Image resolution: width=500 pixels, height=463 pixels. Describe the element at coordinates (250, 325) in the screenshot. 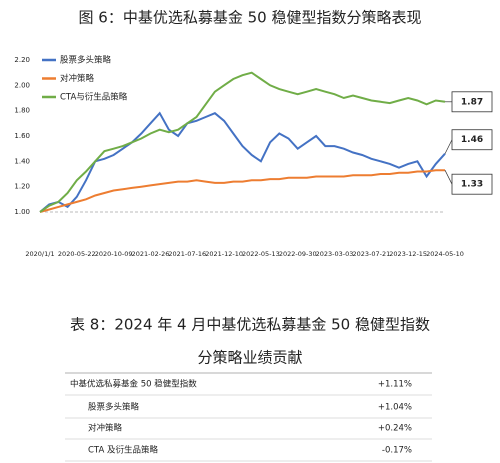

I see `table-title: 表 8：2024 年 4 月中基优选私募基金 50 稳健型指数` at that location.